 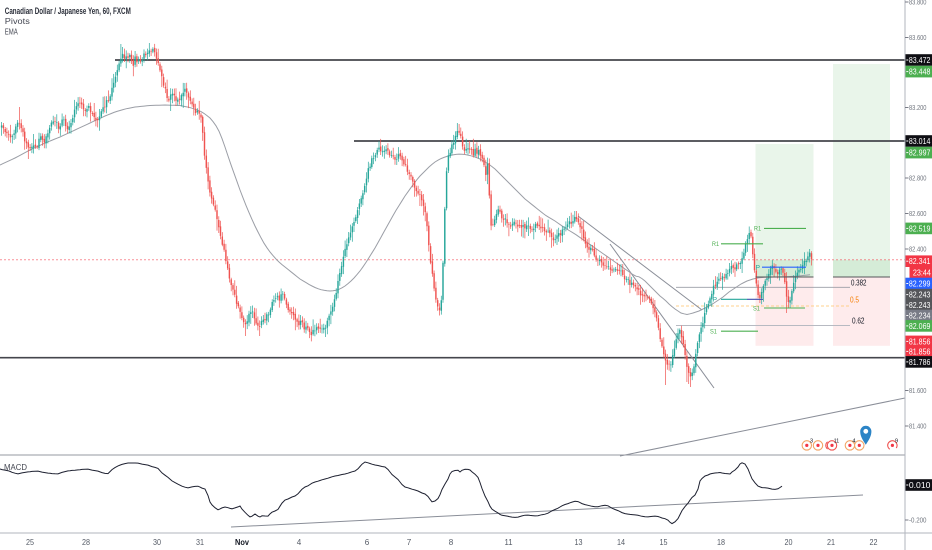 I want to click on svg-text: 82.997, so click(x=920, y=153).